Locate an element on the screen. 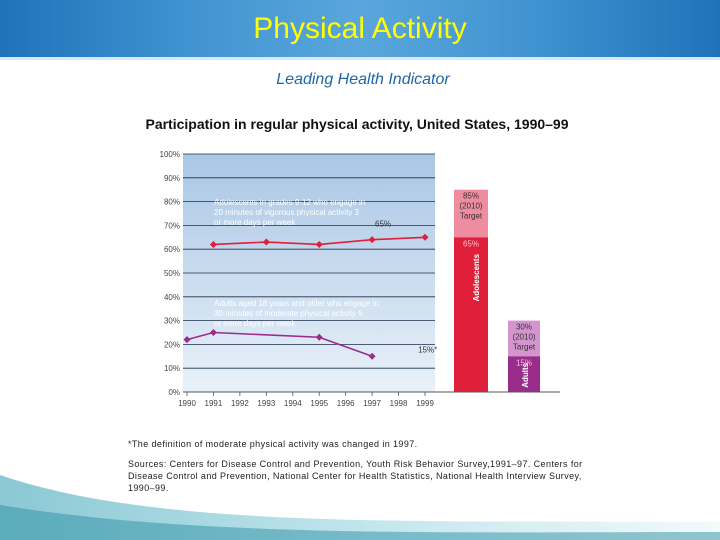  y-tick-label: 100% is located at coordinates (170, 154).